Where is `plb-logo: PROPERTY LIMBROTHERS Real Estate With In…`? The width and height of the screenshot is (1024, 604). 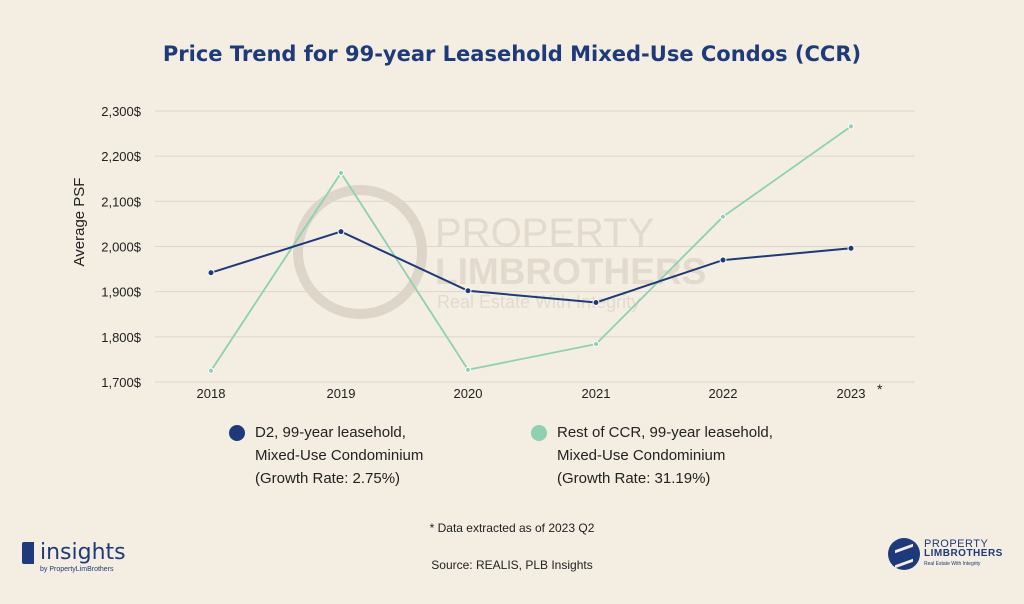 plb-logo: PROPERTY LIMBROTHERS Real Estate With In… is located at coordinates (945, 554).